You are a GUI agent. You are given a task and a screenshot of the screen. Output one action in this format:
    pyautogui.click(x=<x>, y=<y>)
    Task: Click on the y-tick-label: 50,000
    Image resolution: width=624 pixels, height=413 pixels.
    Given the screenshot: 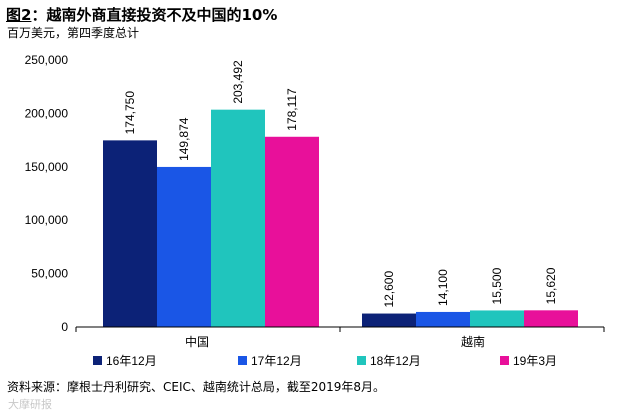 What is the action you would take?
    pyautogui.click(x=49, y=274)
    